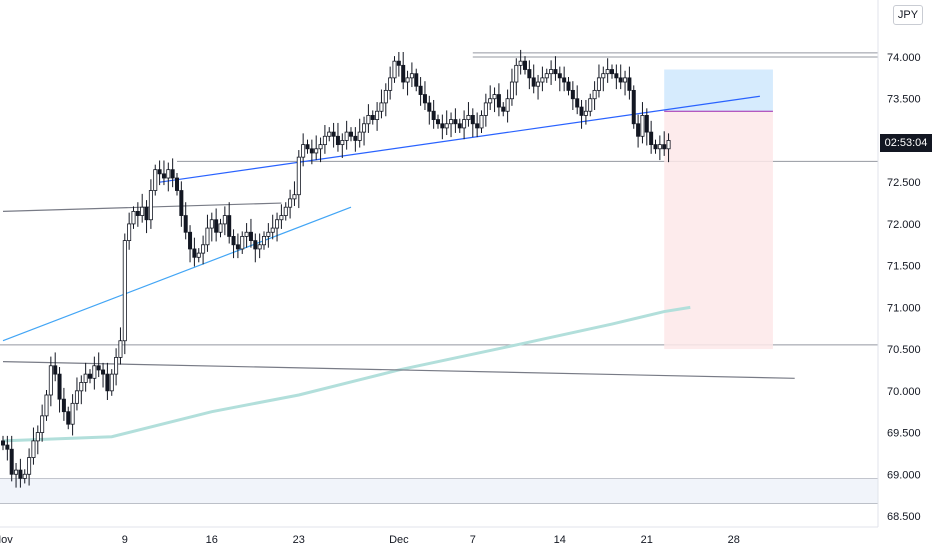 Image resolution: width=932 pixels, height=550 pixels. What do you see at coordinates (398, 370) in the screenshot?
I see `trendline` at bounding box center [398, 370].